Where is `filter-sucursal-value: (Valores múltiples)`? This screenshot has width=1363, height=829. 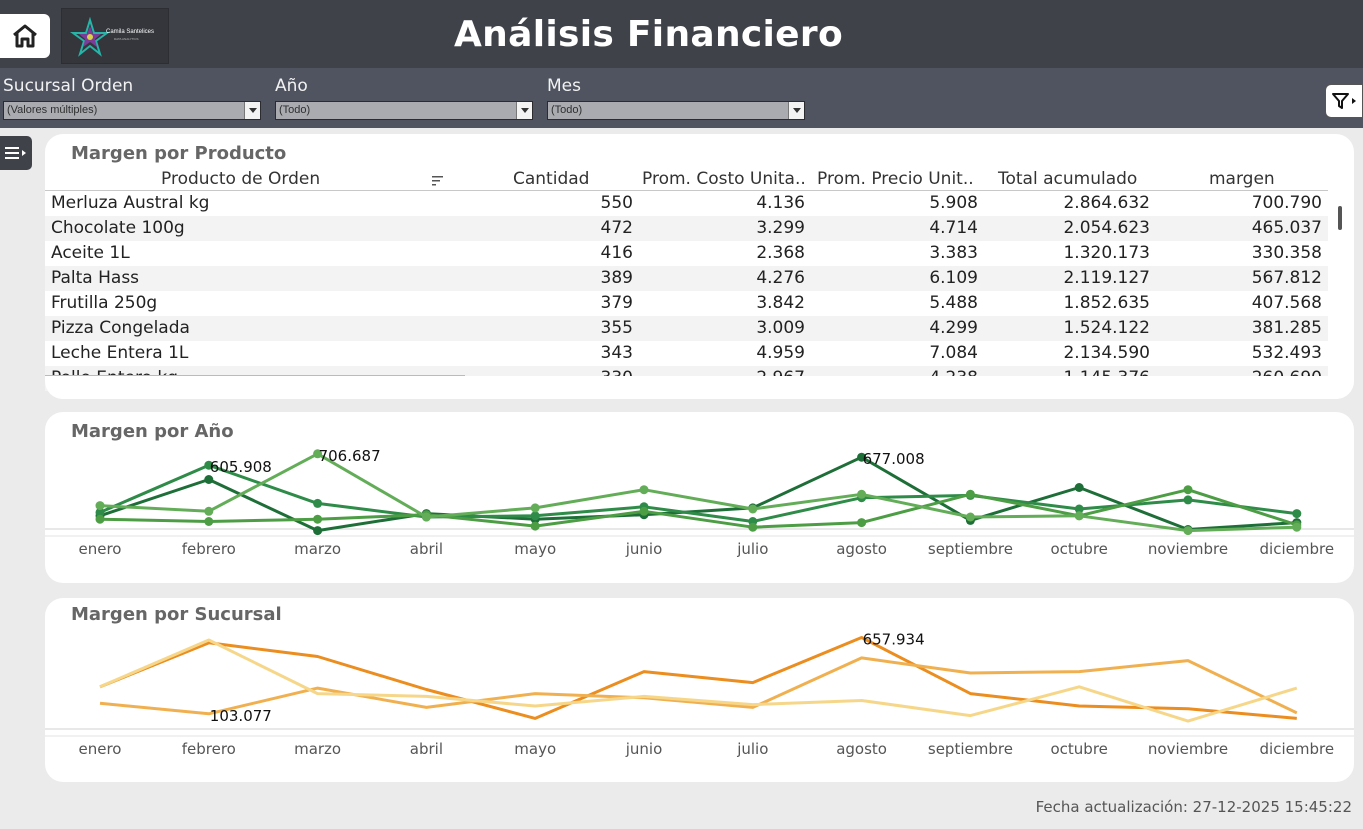
filter-sucursal-value: (Valores múltiples) is located at coordinates (52, 110).